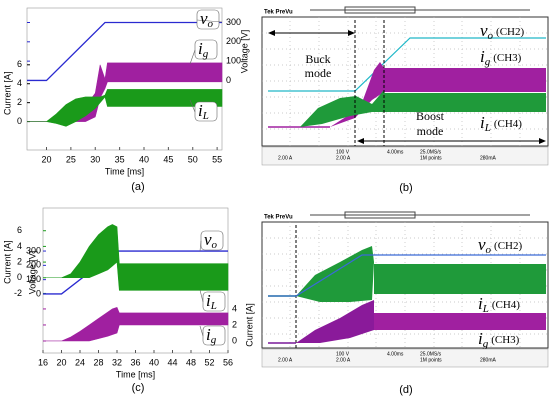 The width and height of the screenshot is (550, 399). What do you see at coordinates (234, 340) in the screenshot?
I see `y3-tick-label: 0` at bounding box center [234, 340].